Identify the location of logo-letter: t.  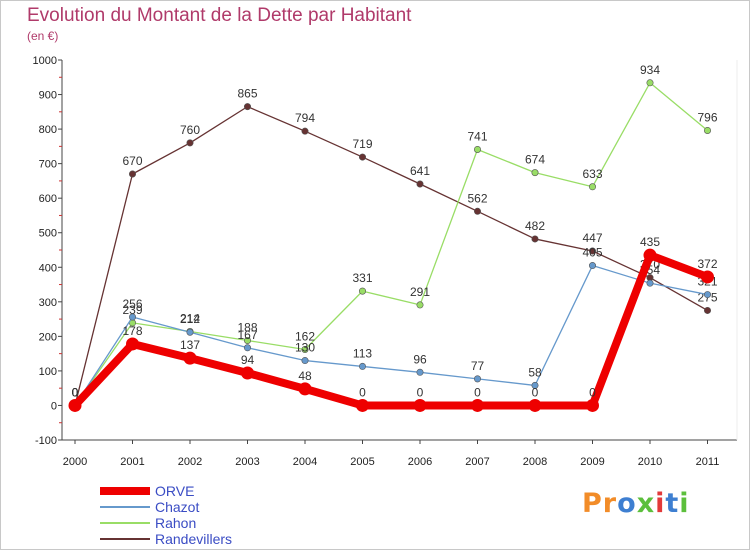
(672, 503).